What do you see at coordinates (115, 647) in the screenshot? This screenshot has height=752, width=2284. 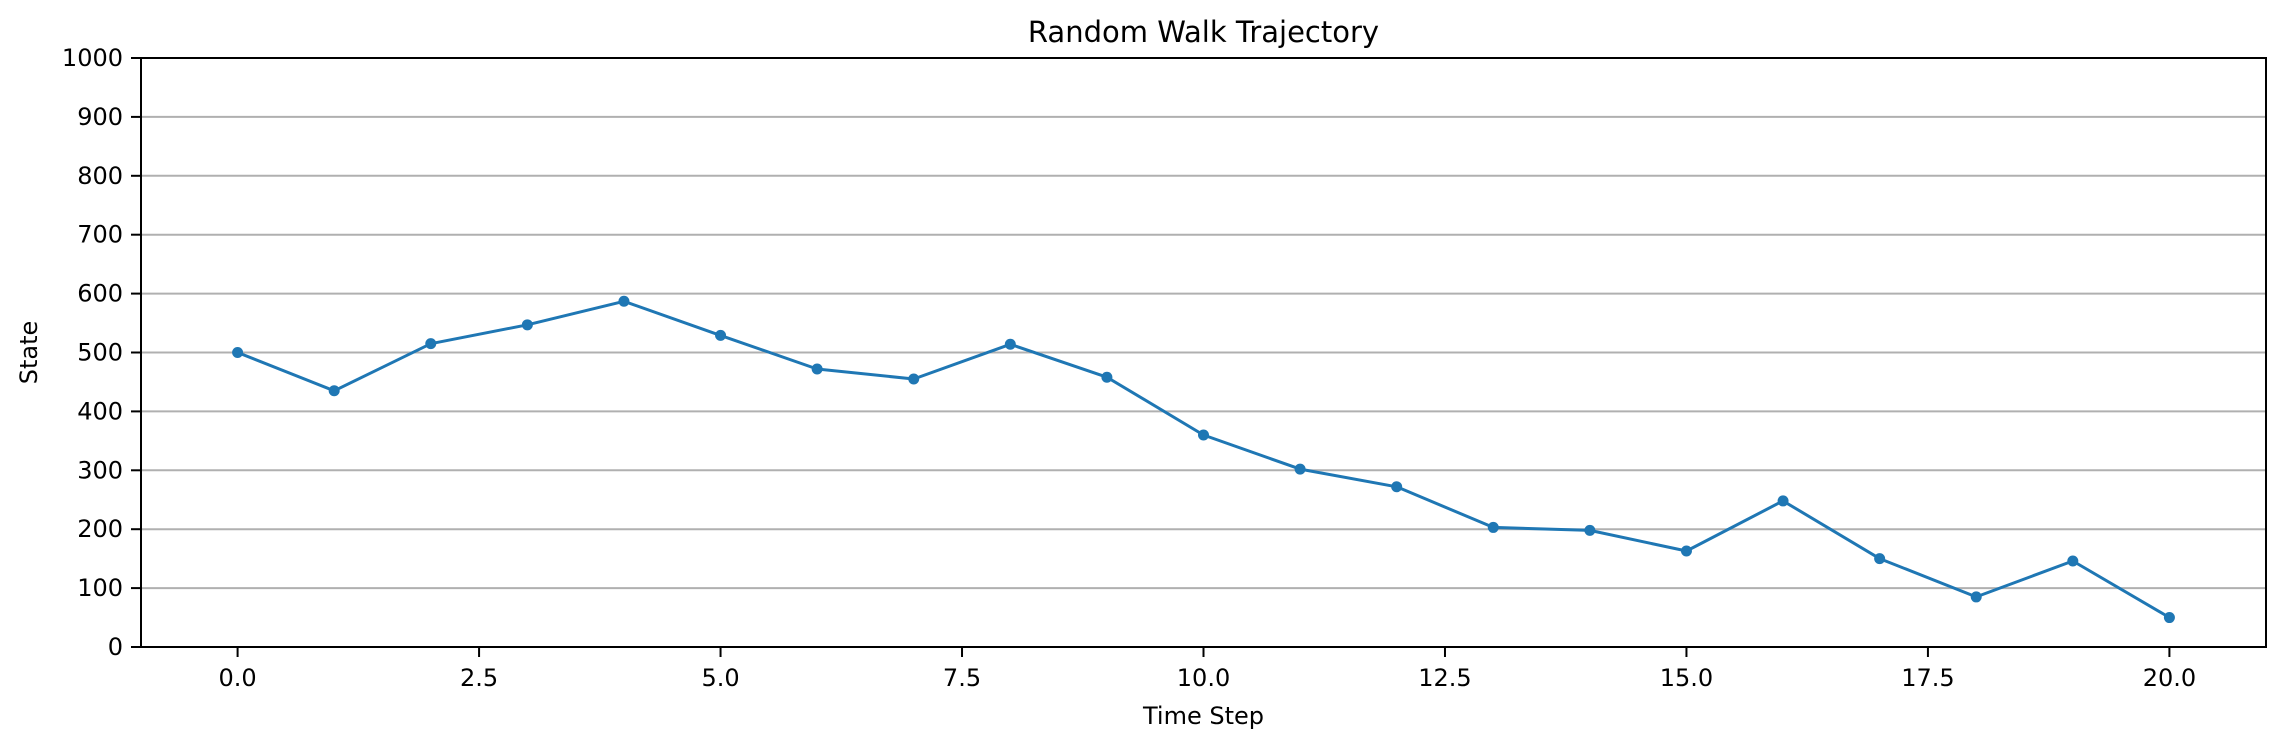 I see `y-tick-label: 0` at bounding box center [115, 647].